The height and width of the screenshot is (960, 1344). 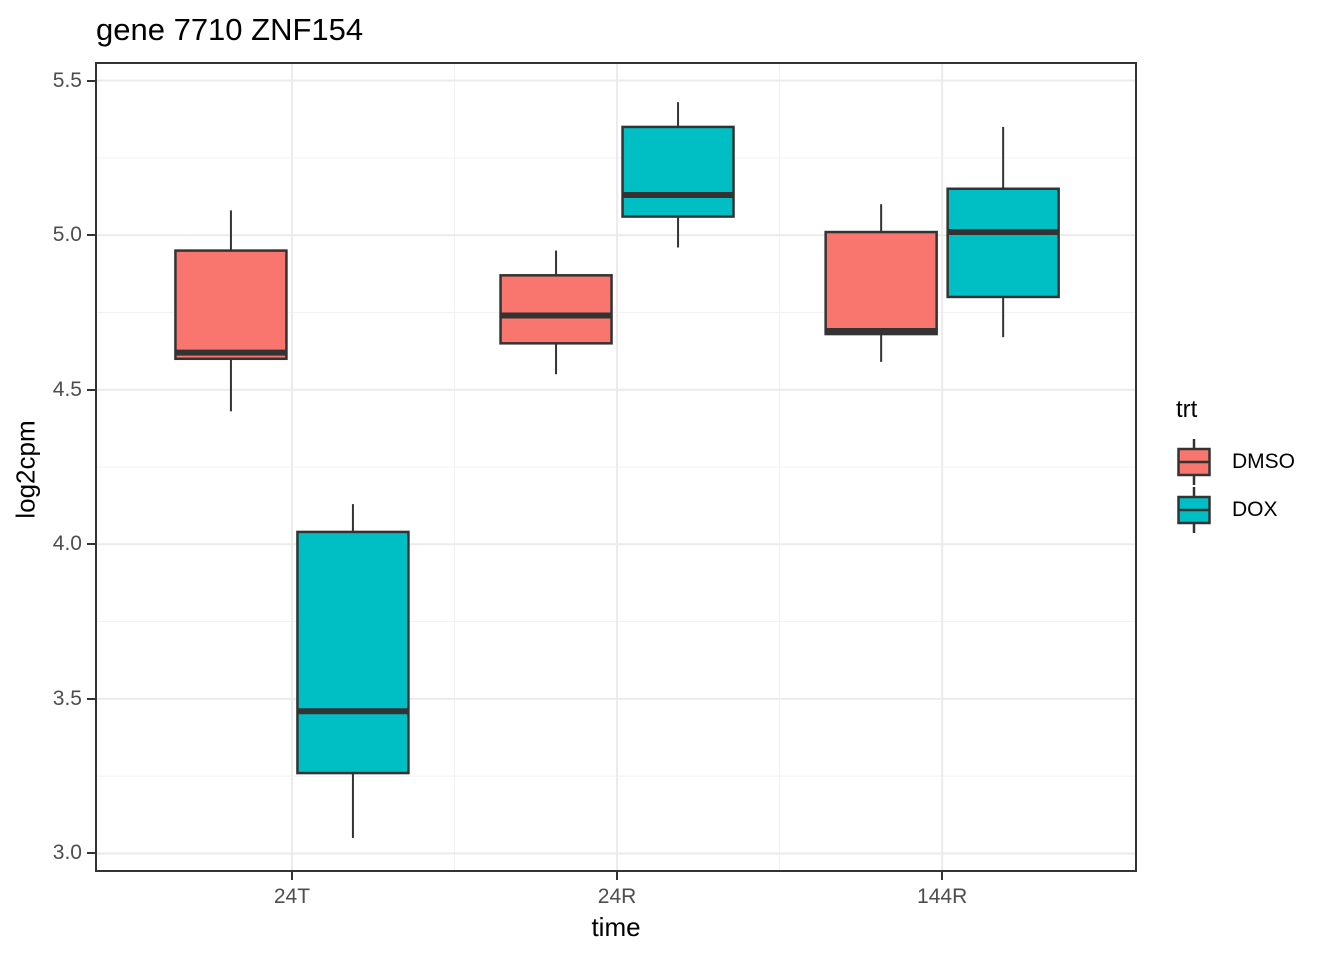 I want to click on y-axis-title: log2cpm, so click(x=25, y=469).